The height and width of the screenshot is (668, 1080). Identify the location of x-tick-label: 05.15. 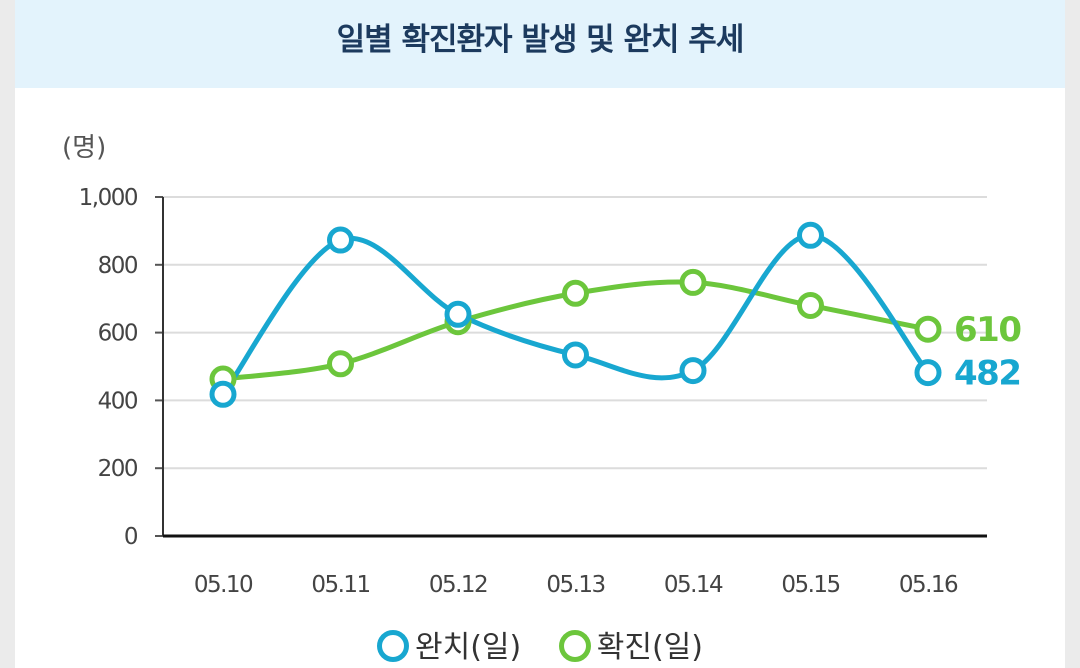
(810, 585).